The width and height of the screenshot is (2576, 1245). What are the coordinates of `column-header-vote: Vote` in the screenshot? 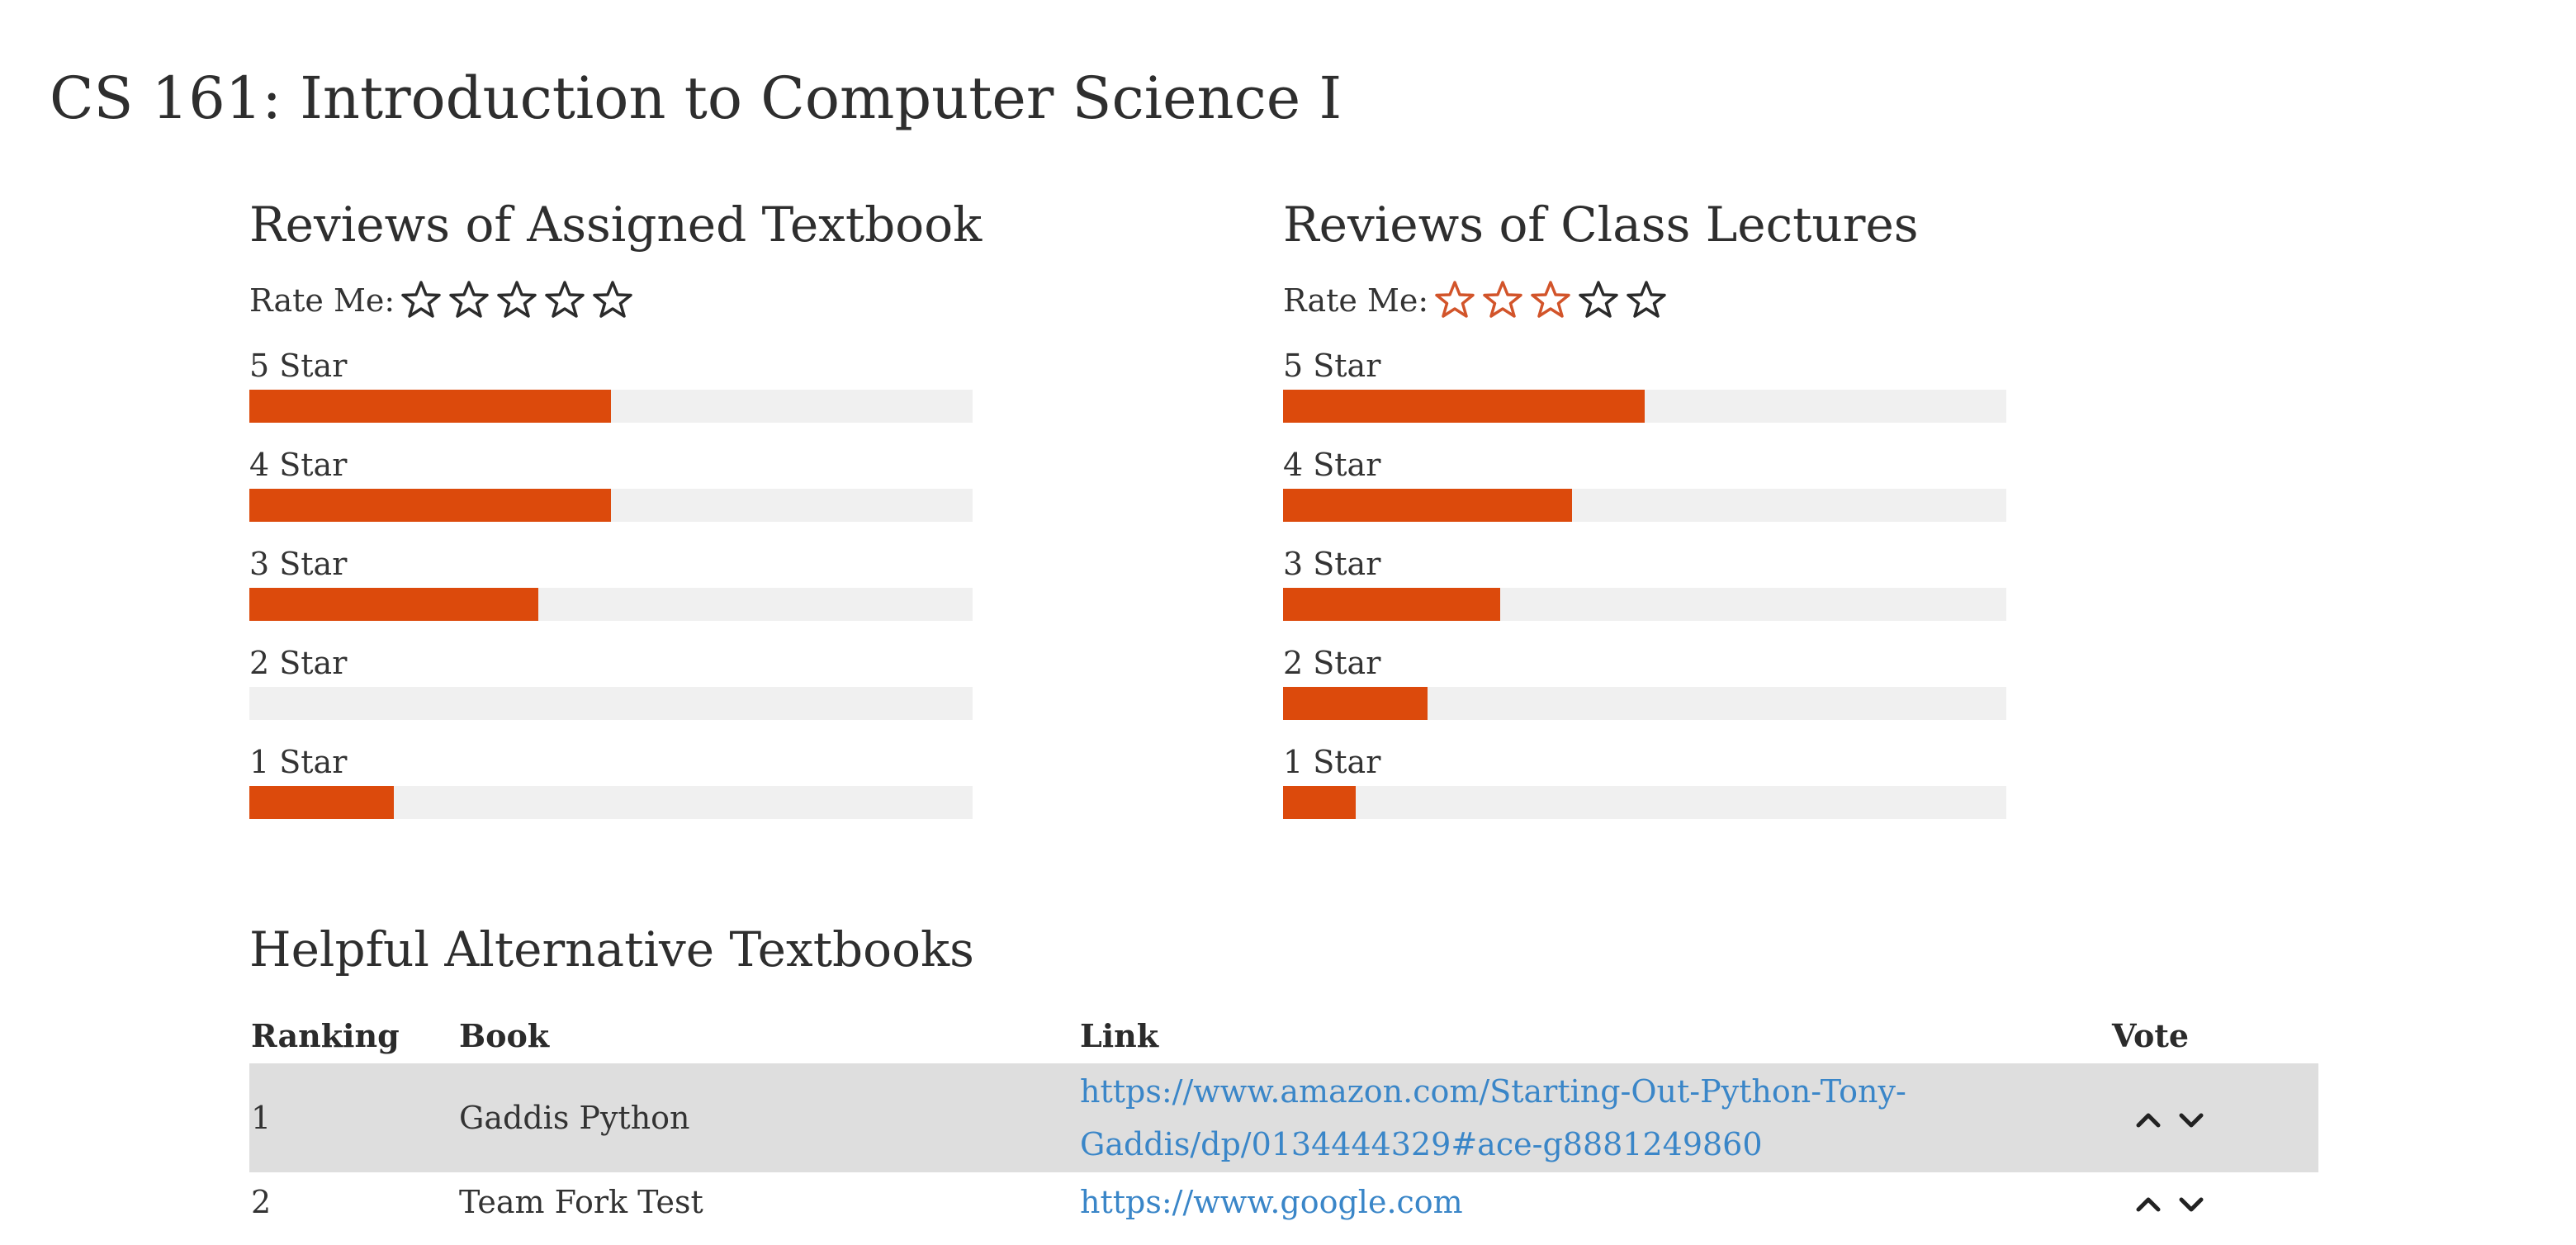 It's located at (2151, 1035).